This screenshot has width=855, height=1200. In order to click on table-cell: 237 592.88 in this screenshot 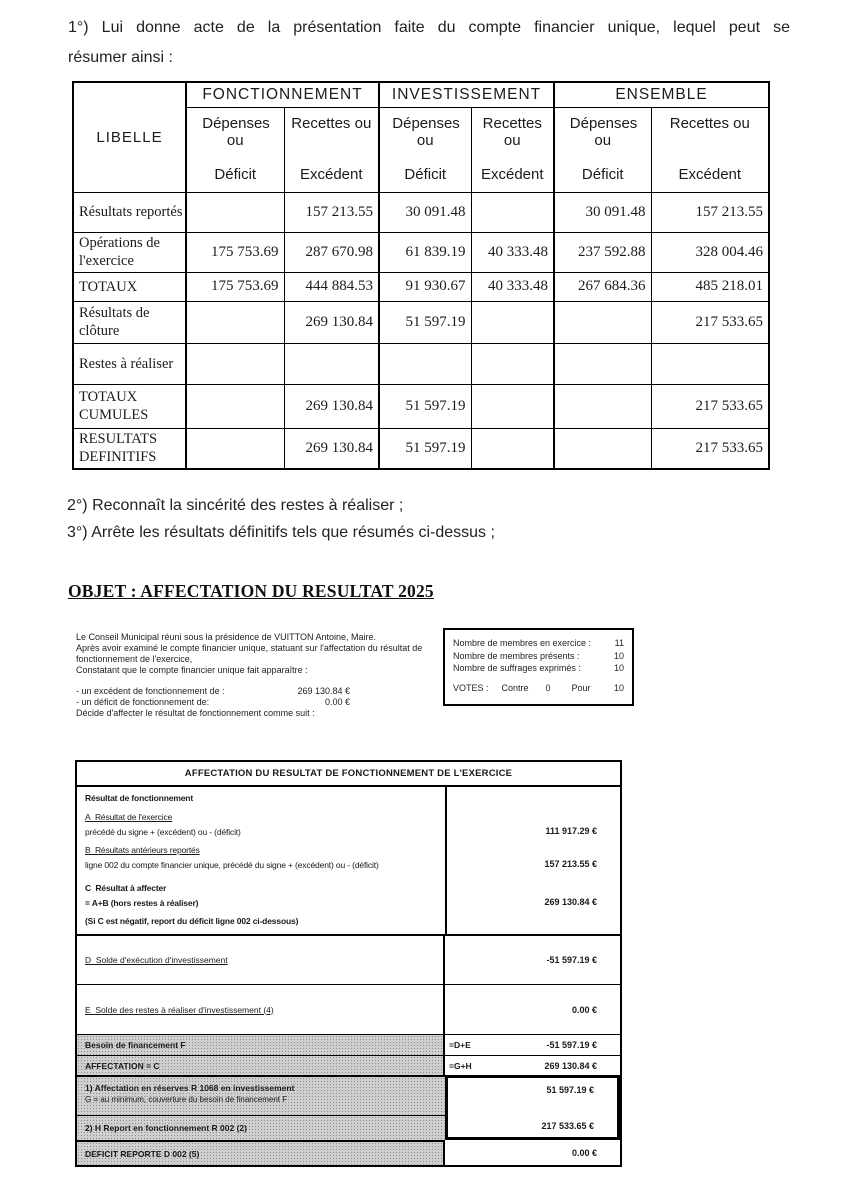, I will do `click(602, 252)`.